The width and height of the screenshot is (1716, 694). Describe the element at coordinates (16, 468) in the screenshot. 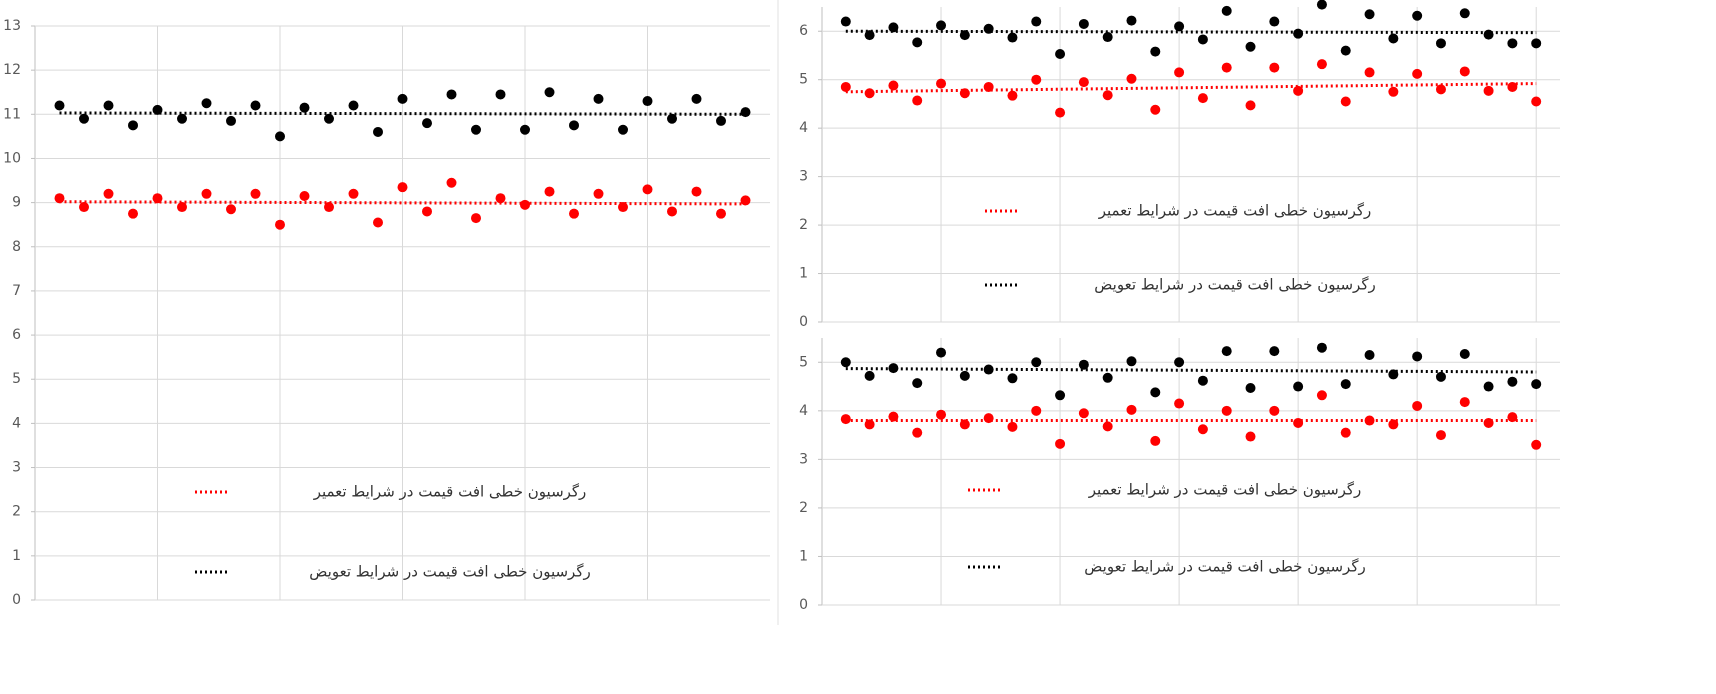

I see `y-tick-label: 3` at that location.